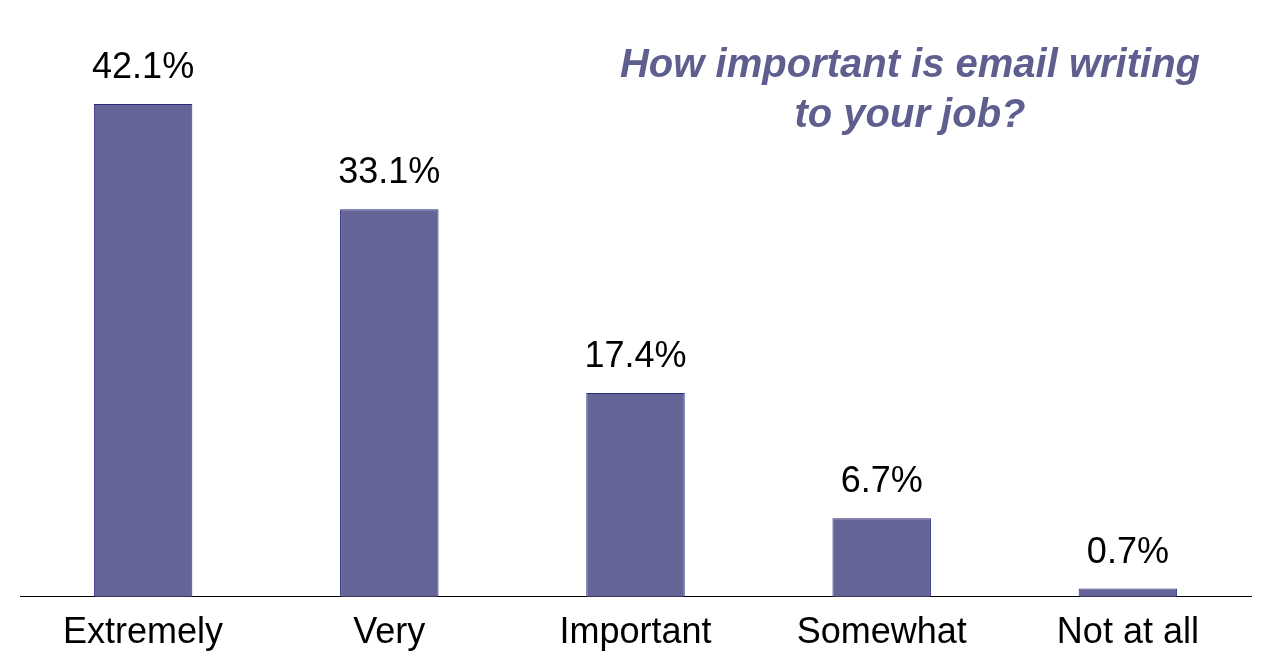  Describe the element at coordinates (1127, 550) in the screenshot. I see `data-label: 0.7%` at that location.